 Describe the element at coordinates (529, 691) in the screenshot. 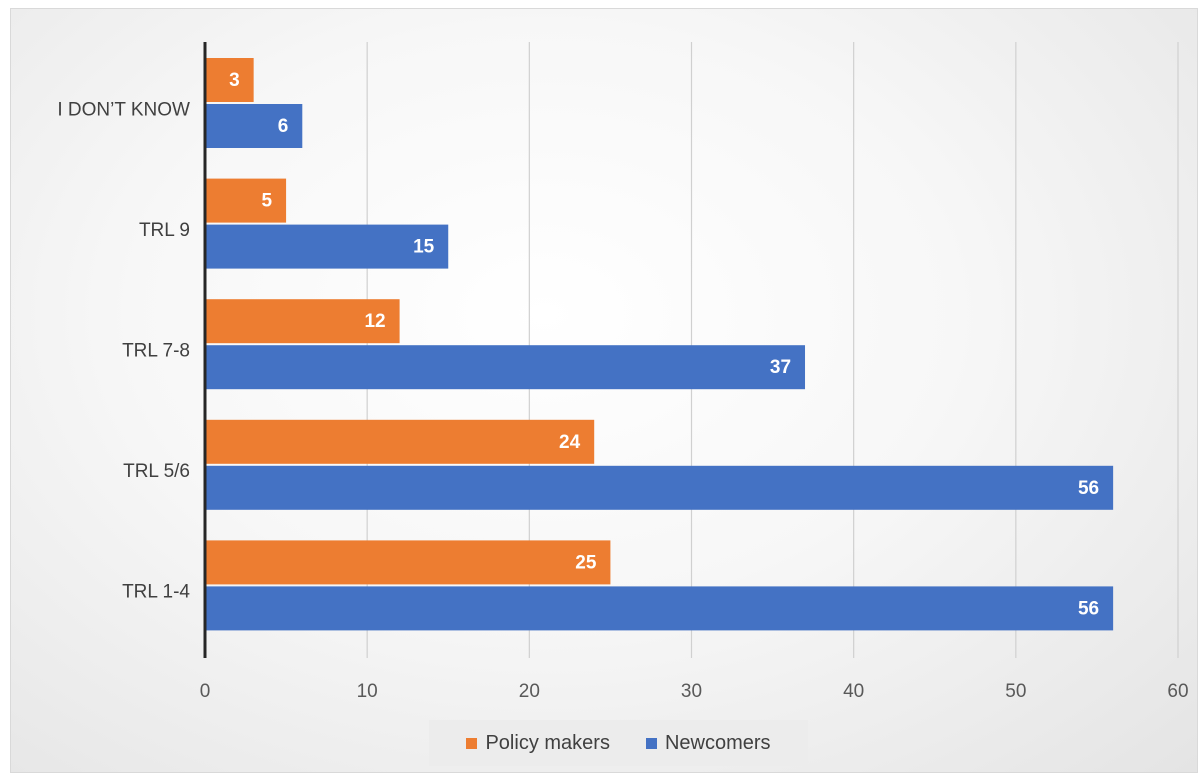

I see `x-tick-label-20: 20` at that location.